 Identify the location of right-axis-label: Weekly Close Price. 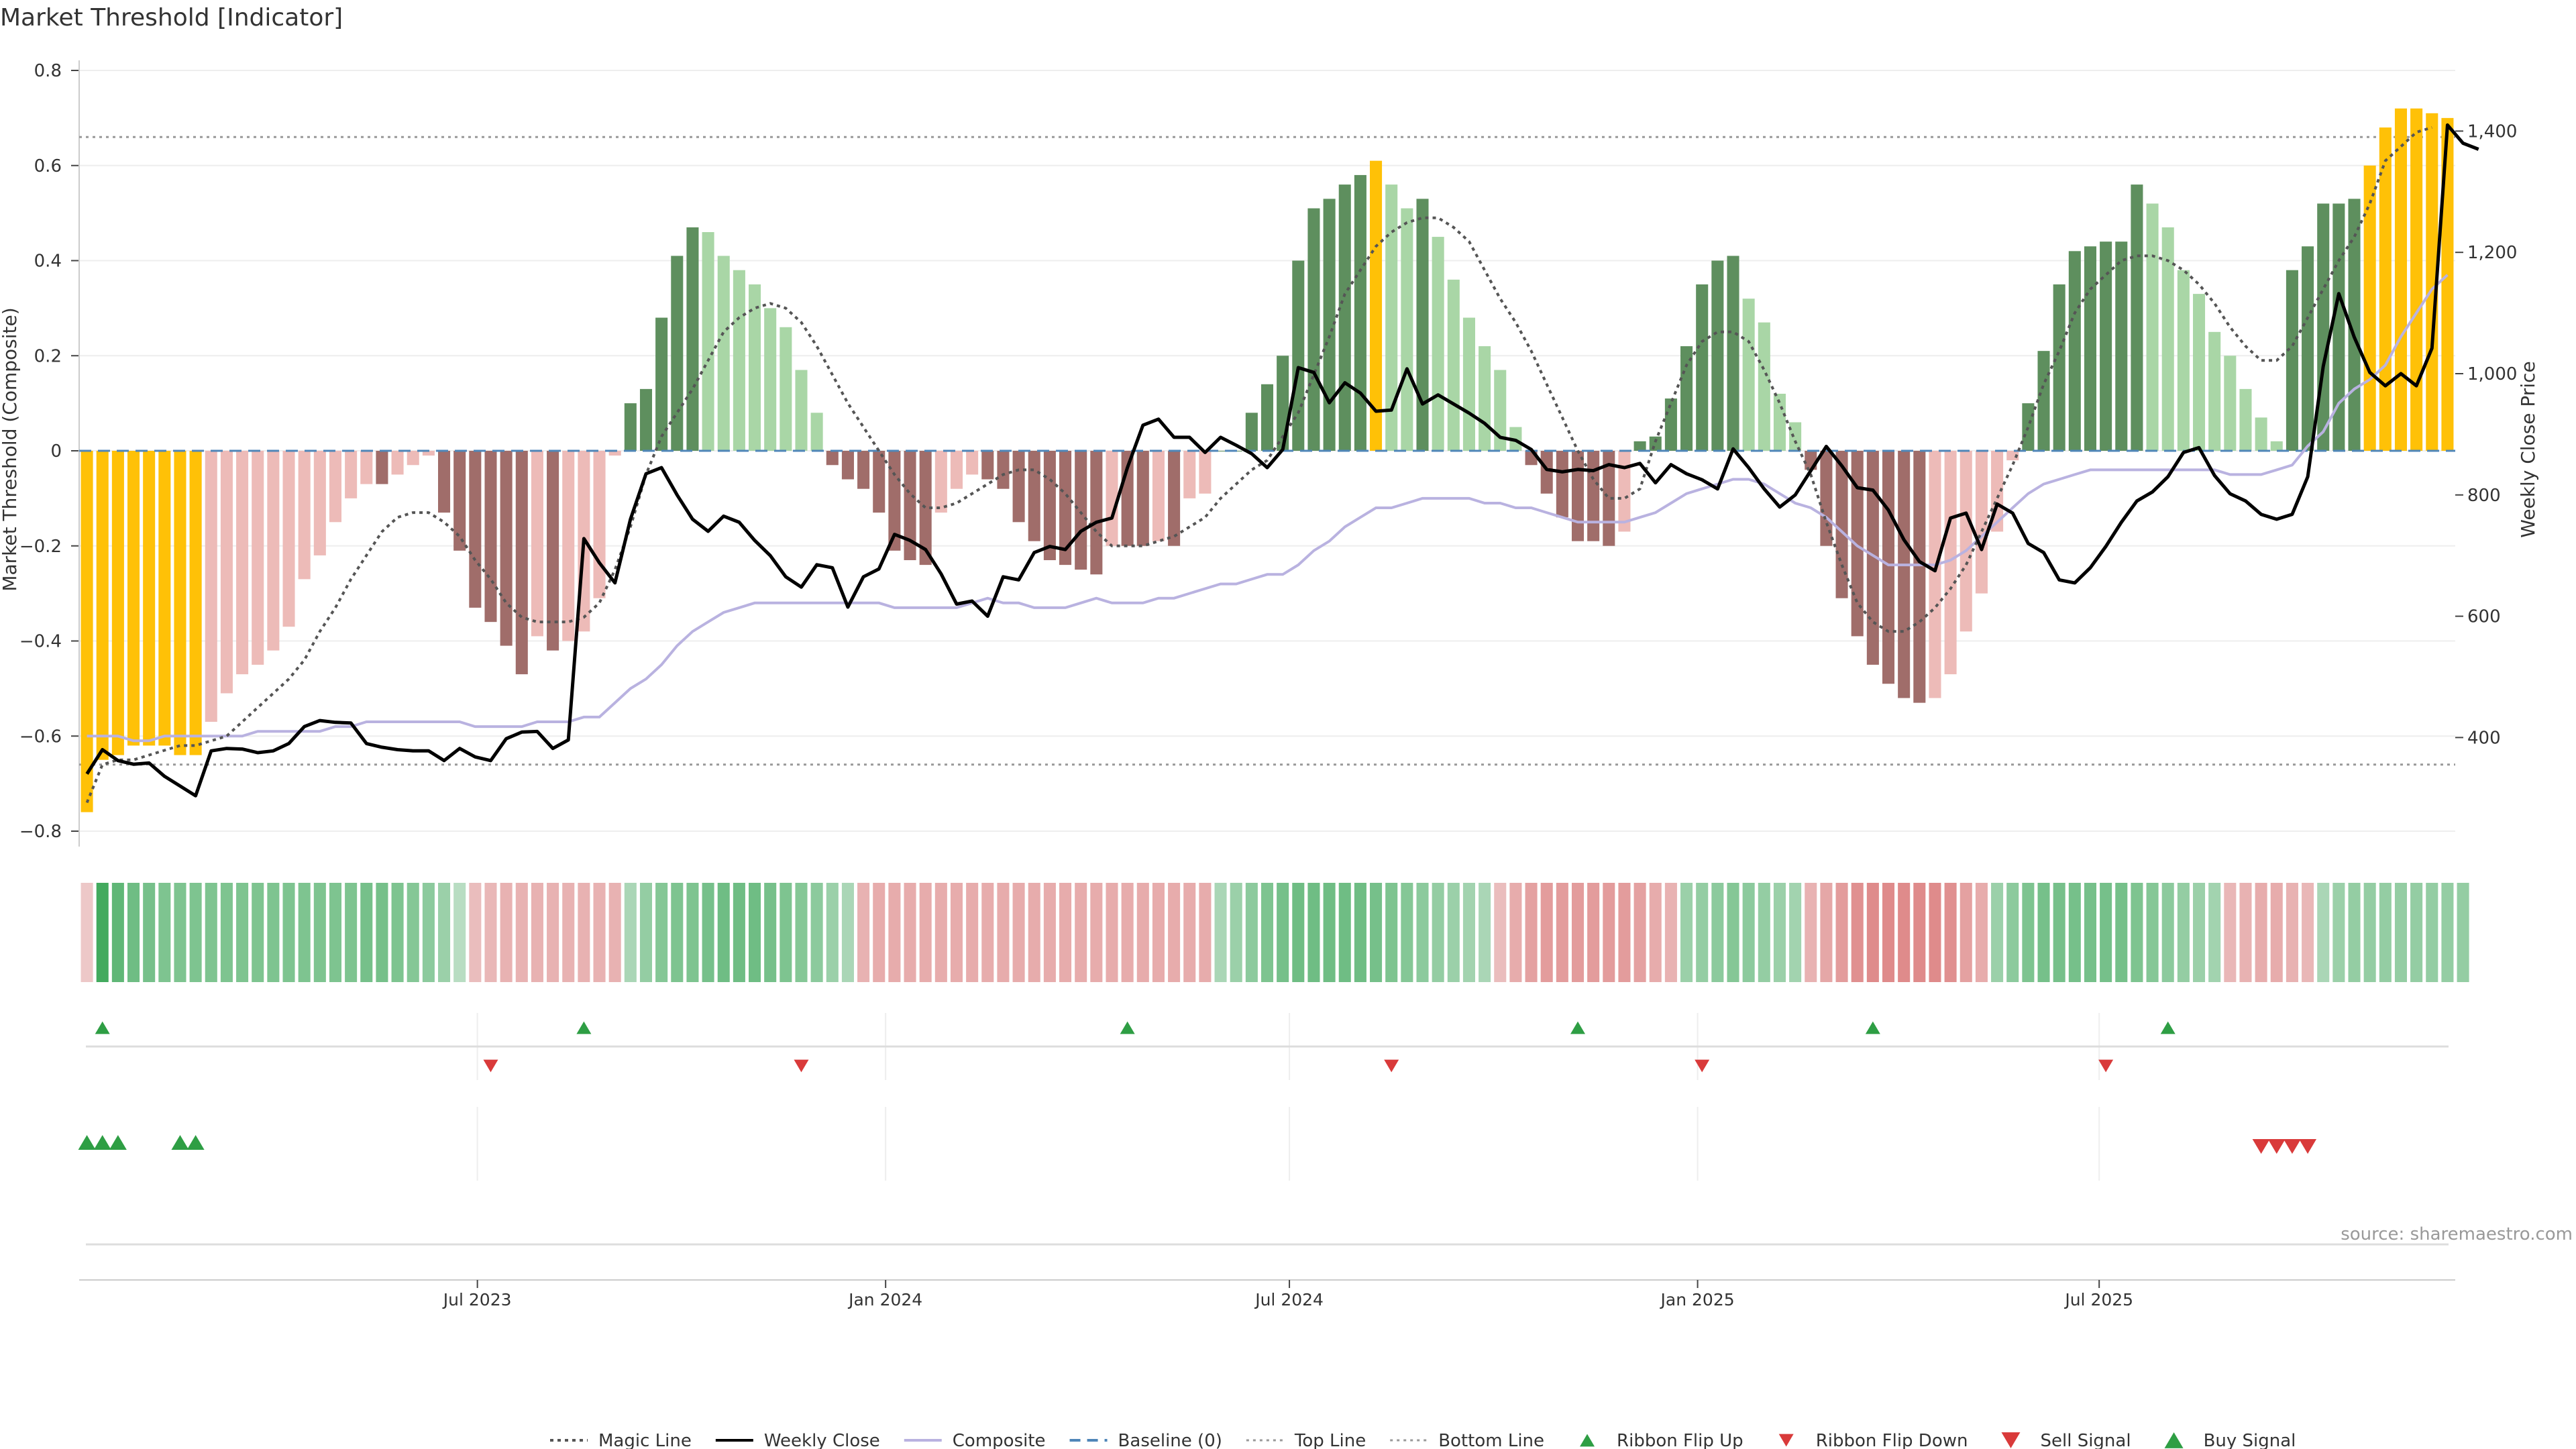
(2528, 449).